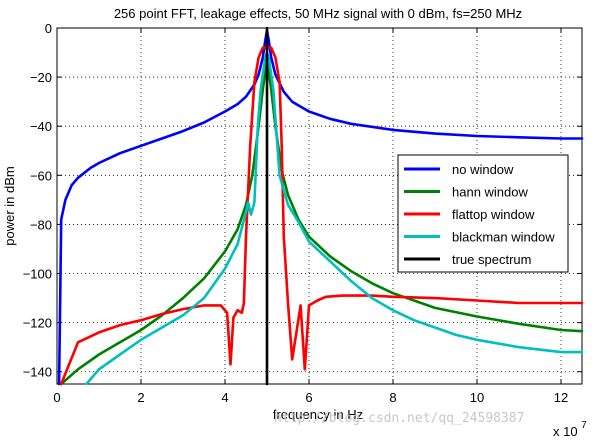  I want to click on y-tick-label: −140, so click(37, 372).